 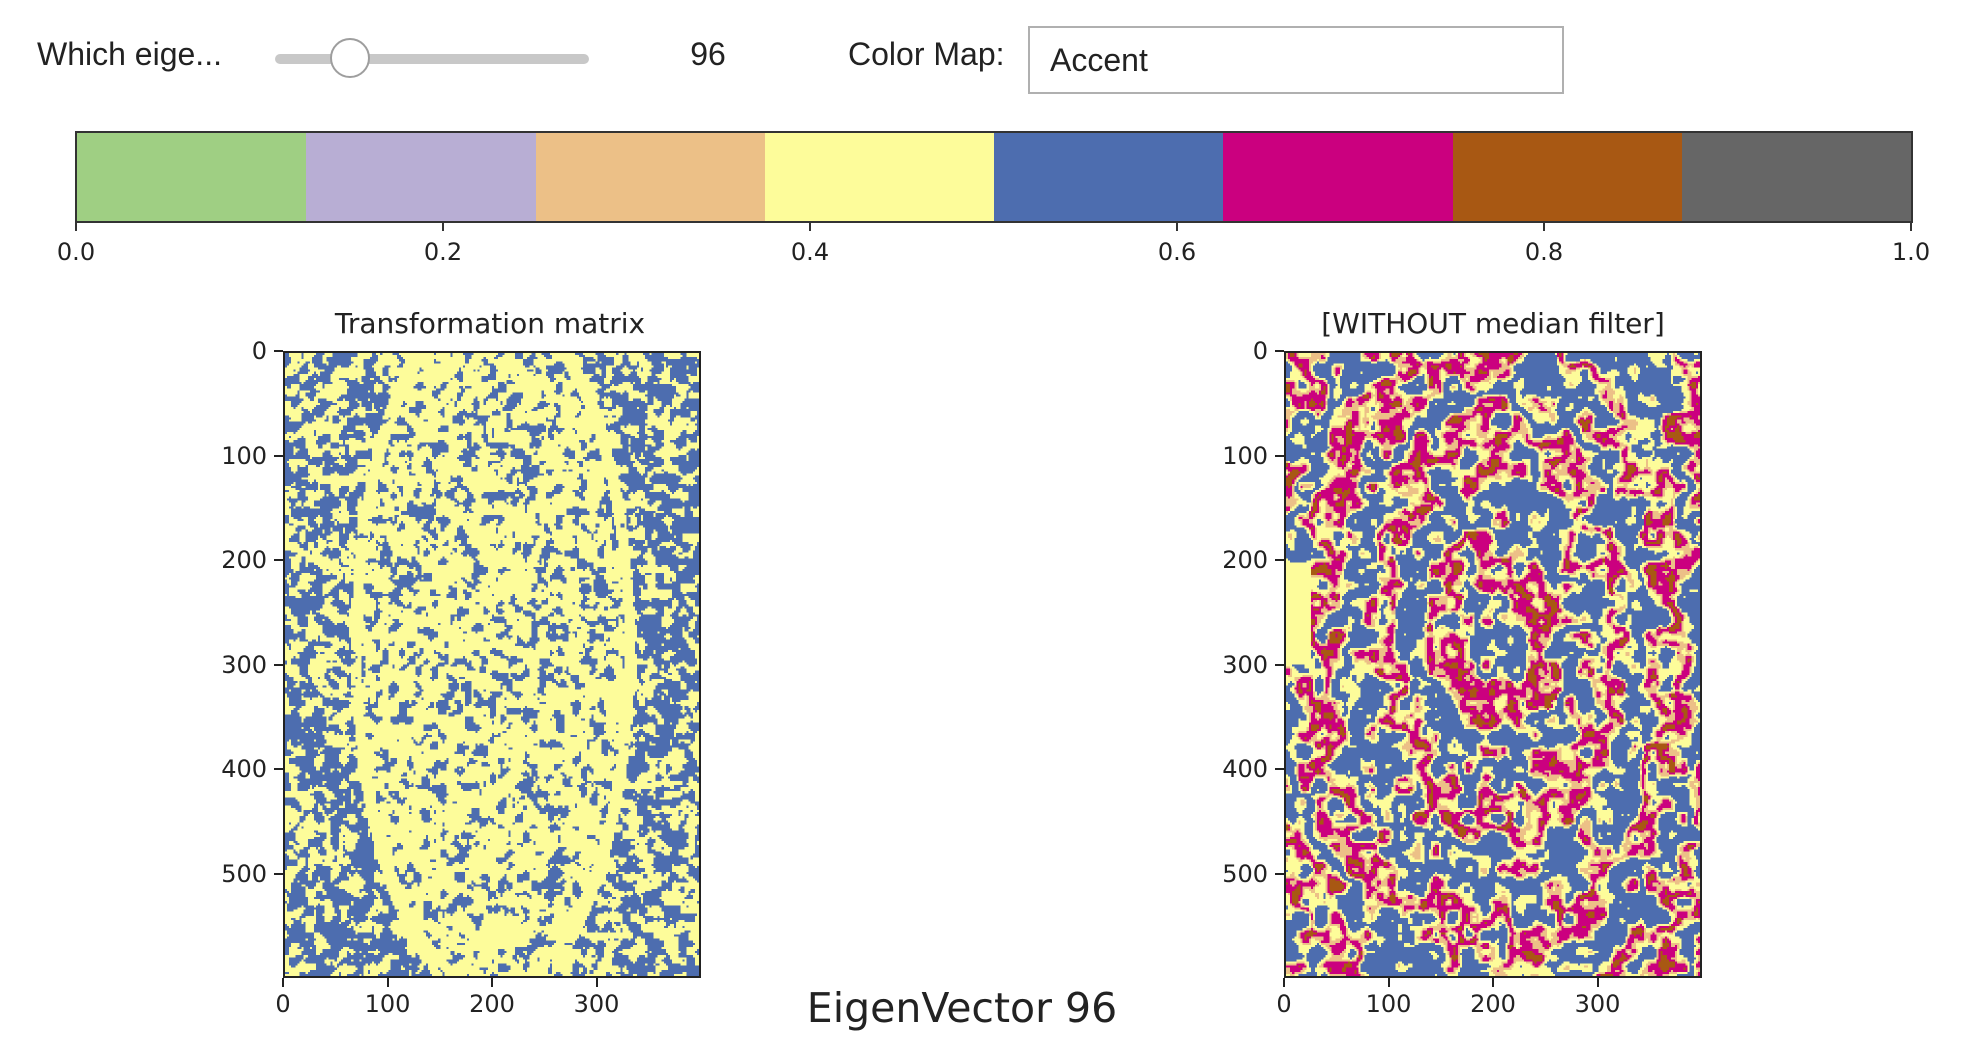 What do you see at coordinates (1911, 252) in the screenshot?
I see `colorbar-tick-label: 1.0` at bounding box center [1911, 252].